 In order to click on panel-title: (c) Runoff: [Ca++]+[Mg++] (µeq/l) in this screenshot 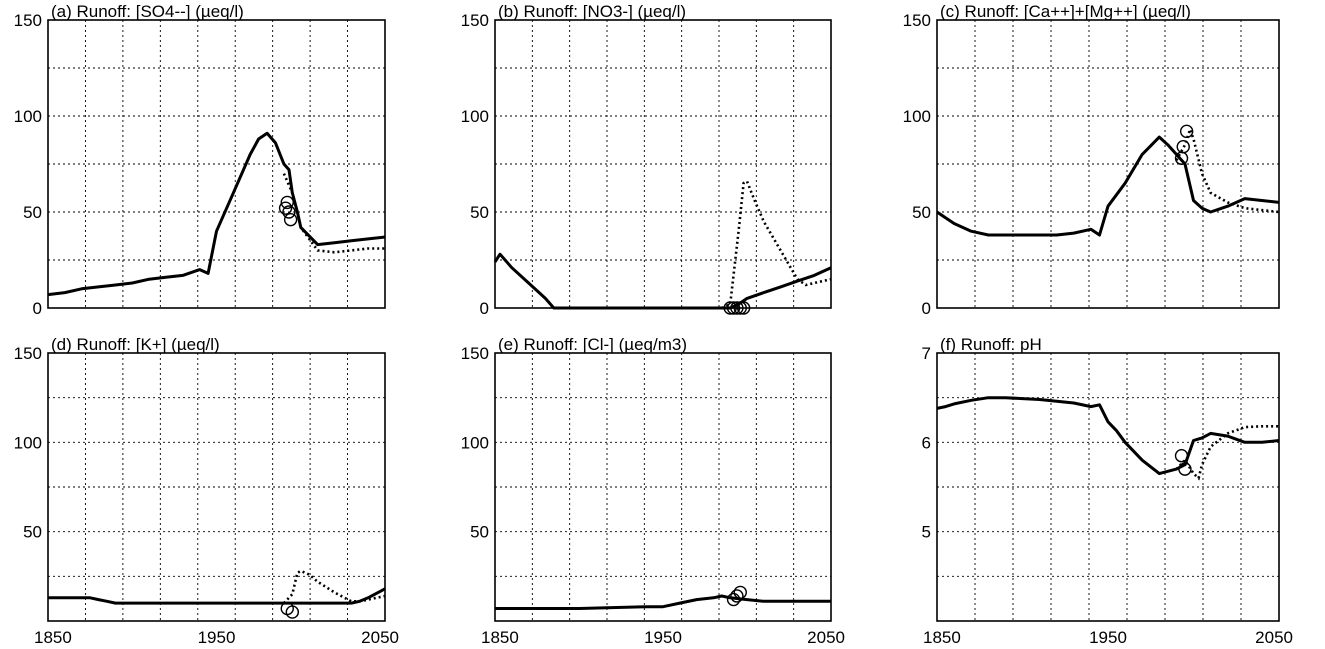, I will do `click(1065, 11)`.